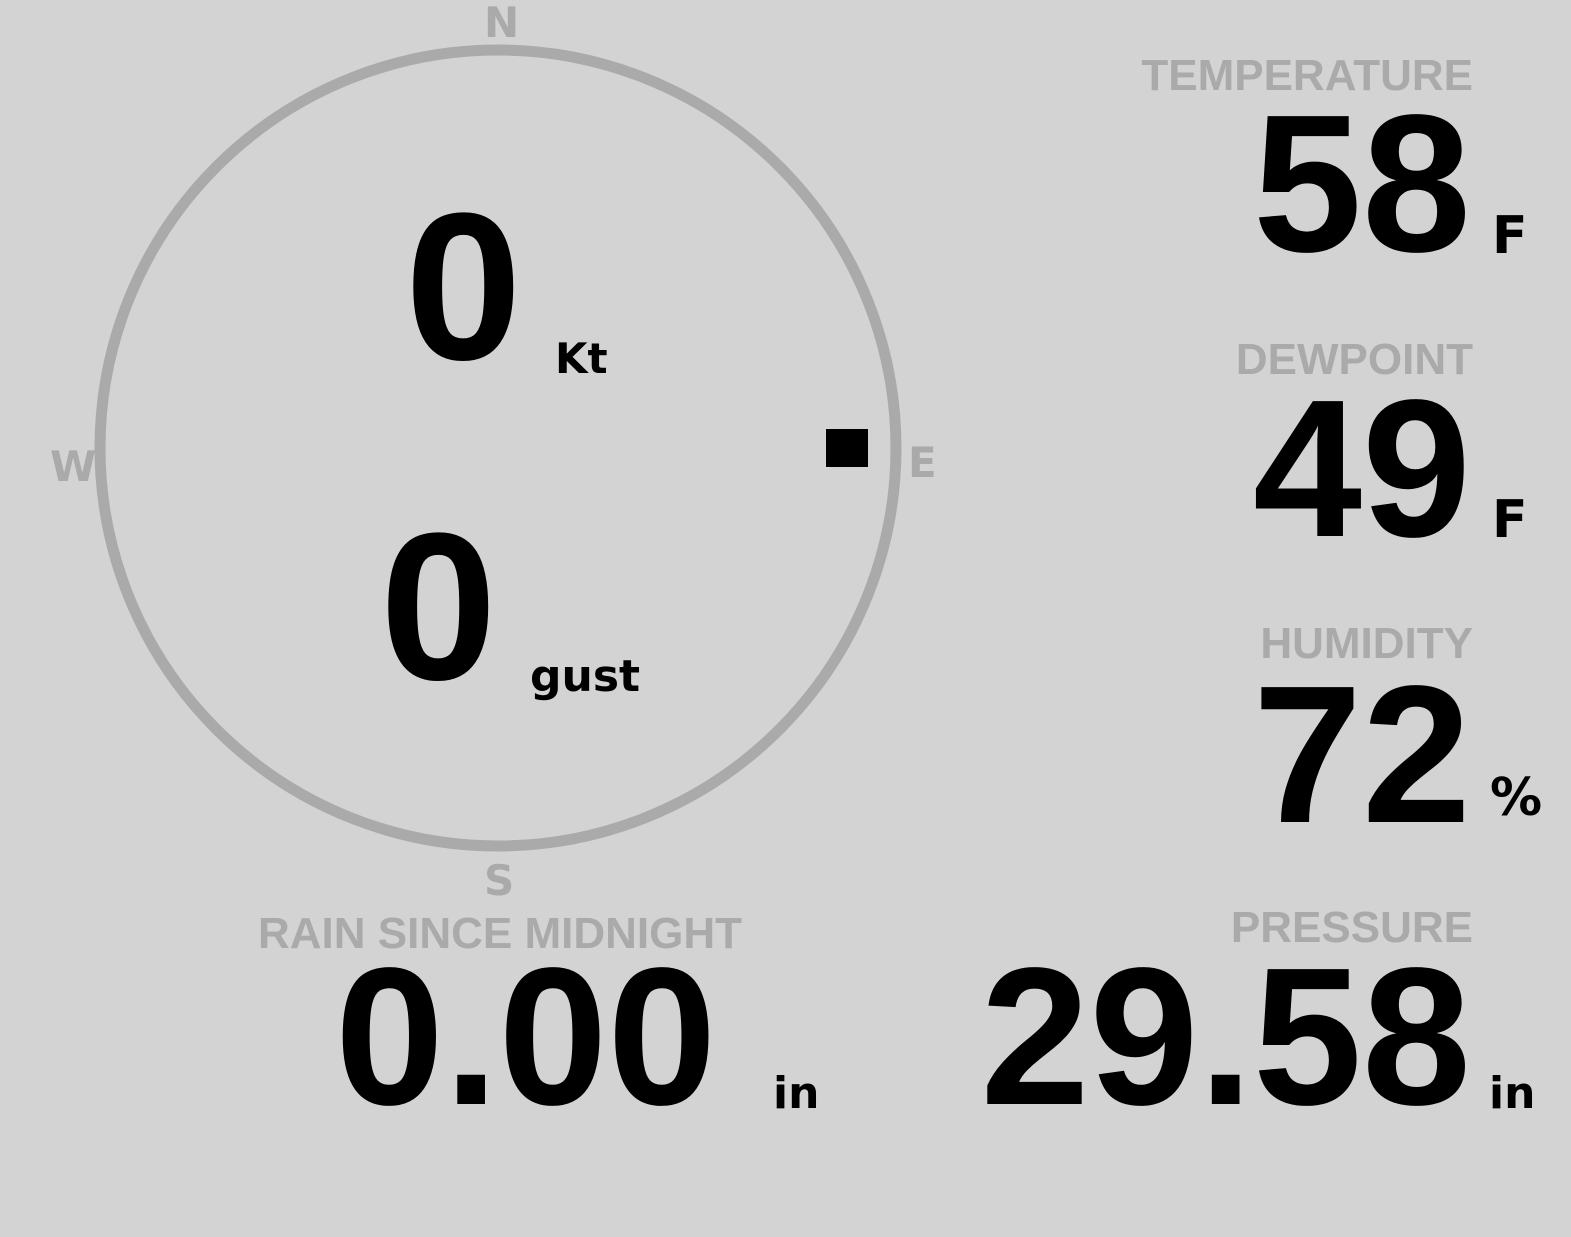 The height and width of the screenshot is (1237, 1571). I want to click on wind-direction-pointer, so click(847, 448).